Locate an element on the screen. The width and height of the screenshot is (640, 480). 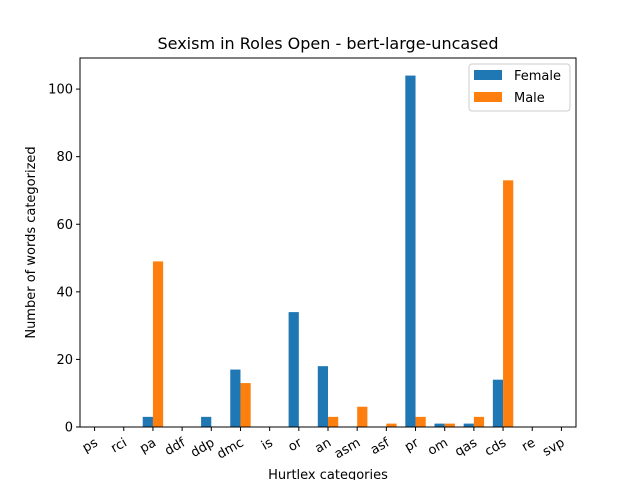
bar-male-pa is located at coordinates (158, 344).